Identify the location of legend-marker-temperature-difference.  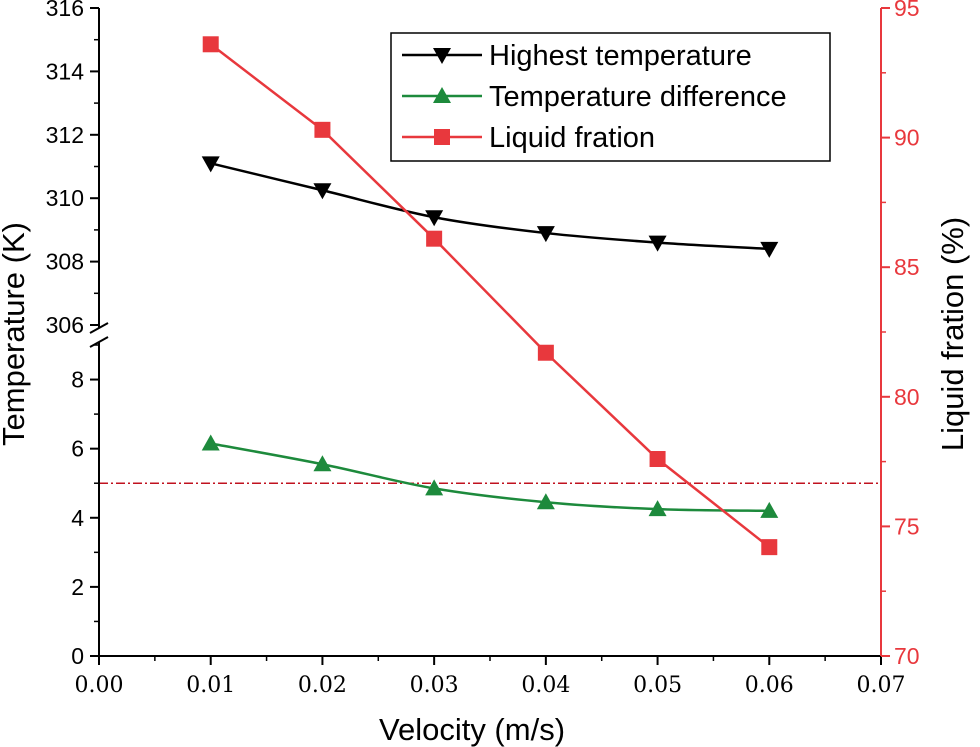
(442, 95).